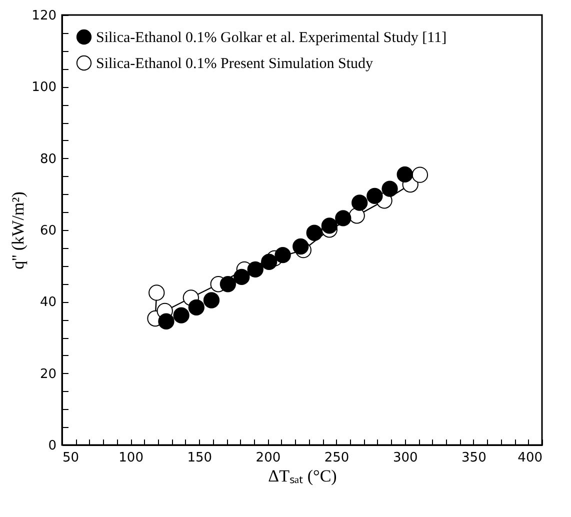  Describe the element at coordinates (530, 458) in the screenshot. I see `x-tick-label: 400` at that location.